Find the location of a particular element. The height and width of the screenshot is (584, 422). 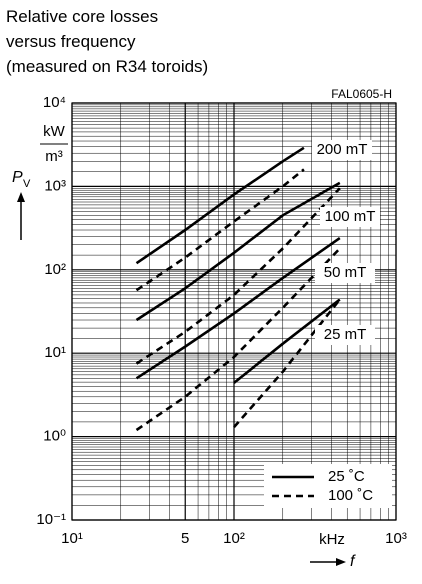

curve-label: 100 mT is located at coordinates (350, 216).